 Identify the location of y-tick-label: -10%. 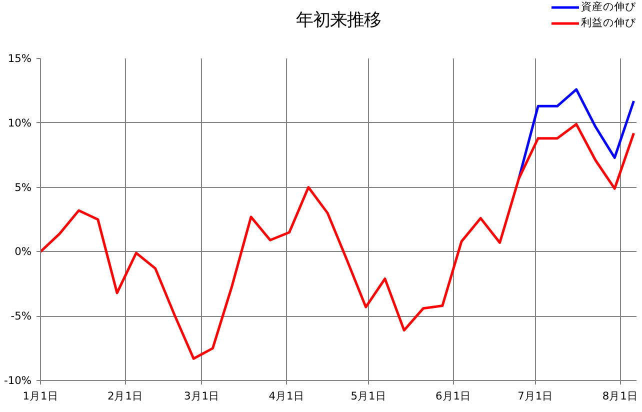
(18, 380).